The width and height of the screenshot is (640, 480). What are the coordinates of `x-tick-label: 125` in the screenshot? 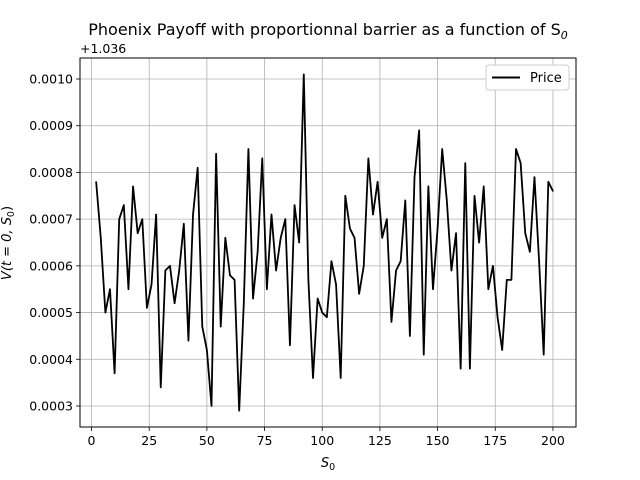 It's located at (380, 440).